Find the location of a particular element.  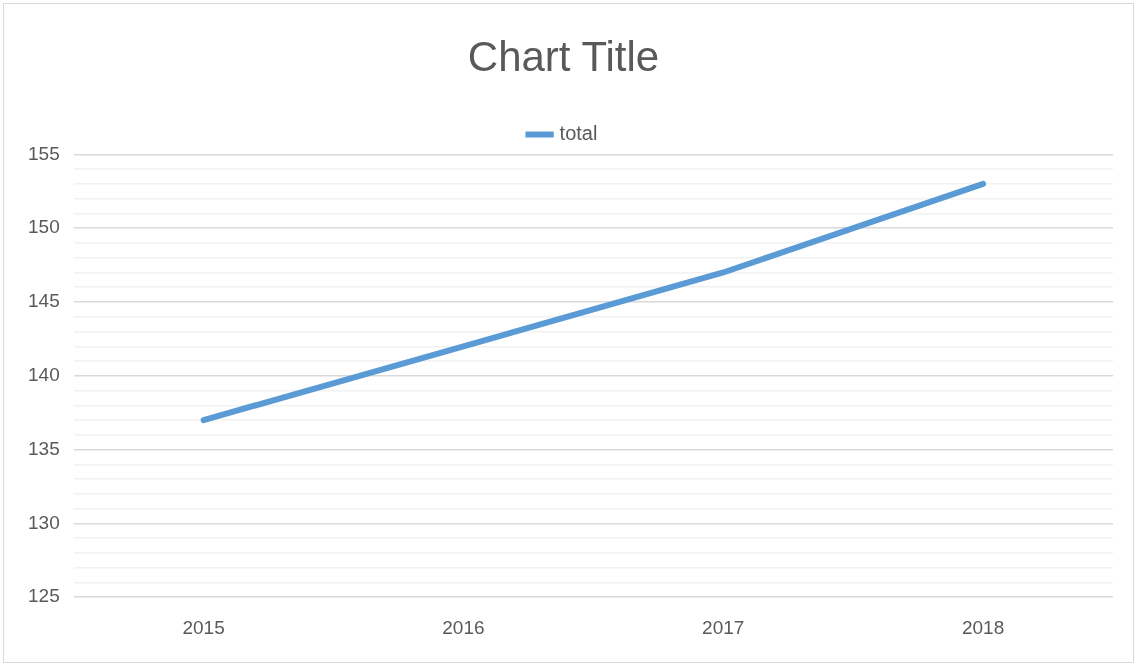

x-tick-label: 2018 is located at coordinates (983, 627).